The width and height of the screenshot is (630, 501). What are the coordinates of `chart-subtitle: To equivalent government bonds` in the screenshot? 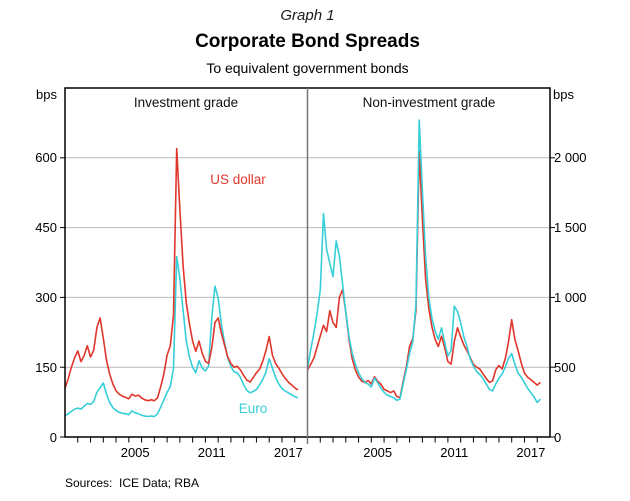 It's located at (307, 68).